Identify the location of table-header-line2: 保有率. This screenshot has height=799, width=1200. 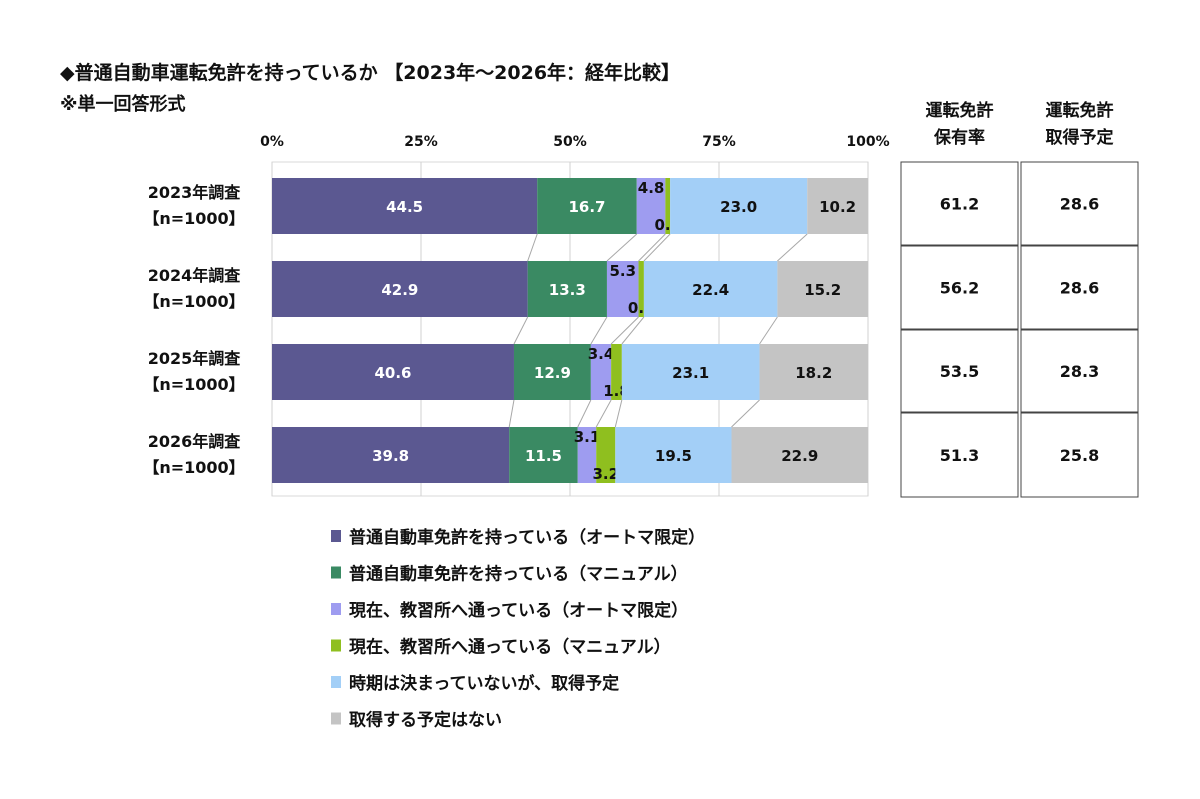
(959, 137).